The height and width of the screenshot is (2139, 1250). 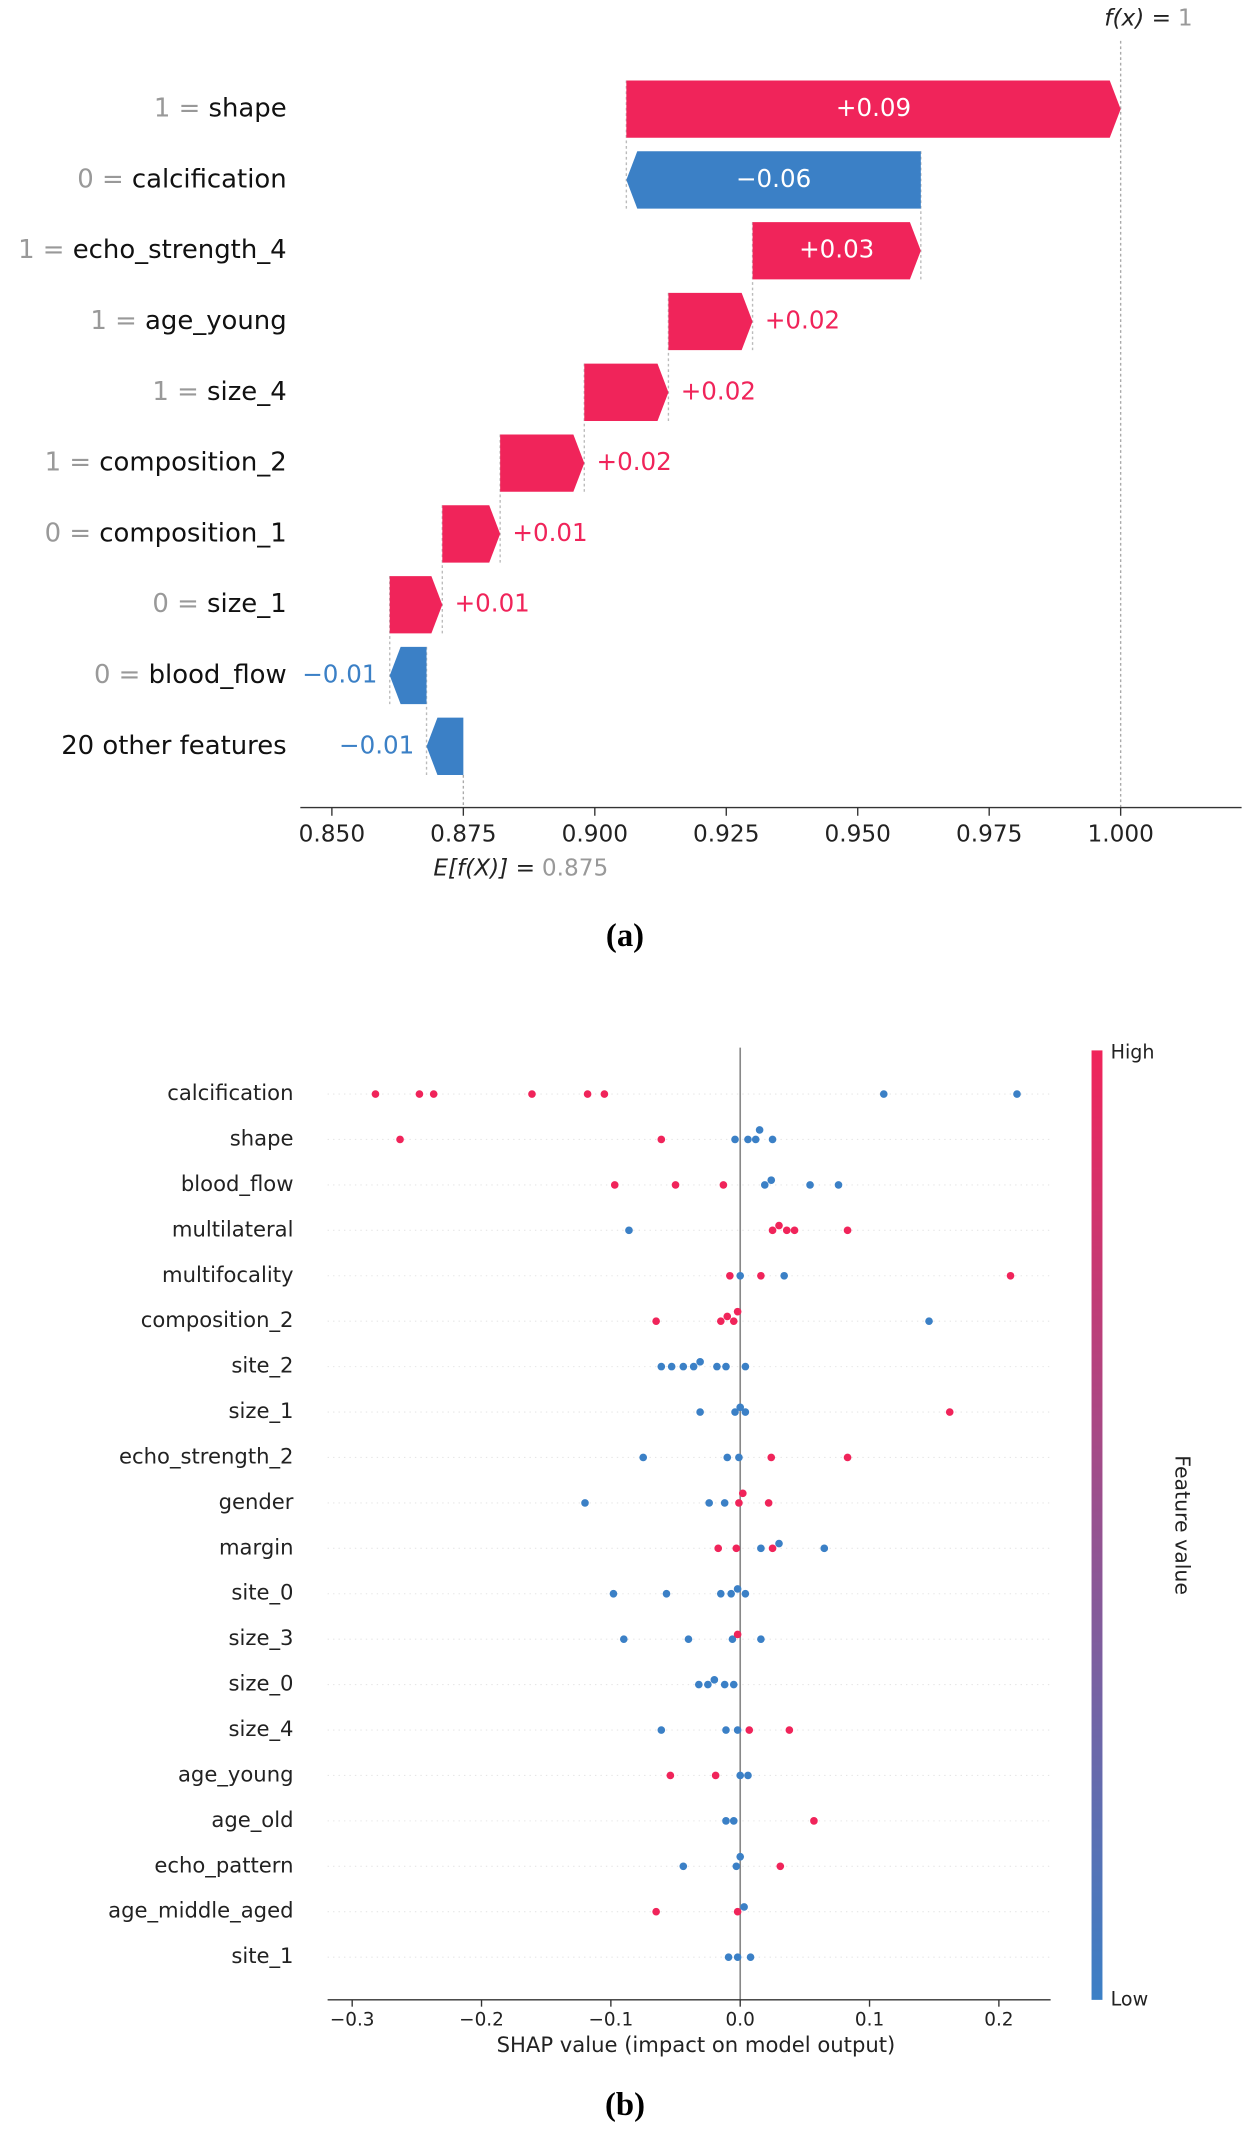 What do you see at coordinates (247, 604) in the screenshot?
I see `feature-name: size_1` at bounding box center [247, 604].